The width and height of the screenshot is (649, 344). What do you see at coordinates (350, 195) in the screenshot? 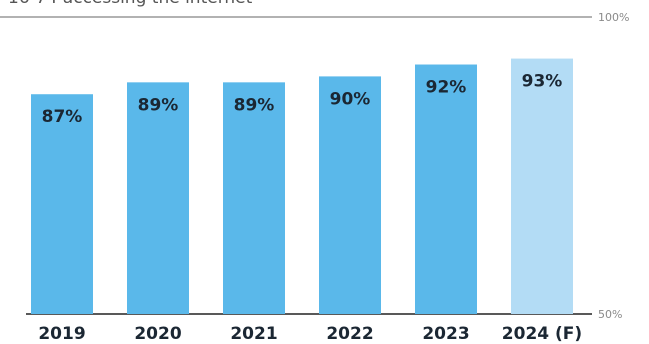
I see `bar-2022` at bounding box center [350, 195].